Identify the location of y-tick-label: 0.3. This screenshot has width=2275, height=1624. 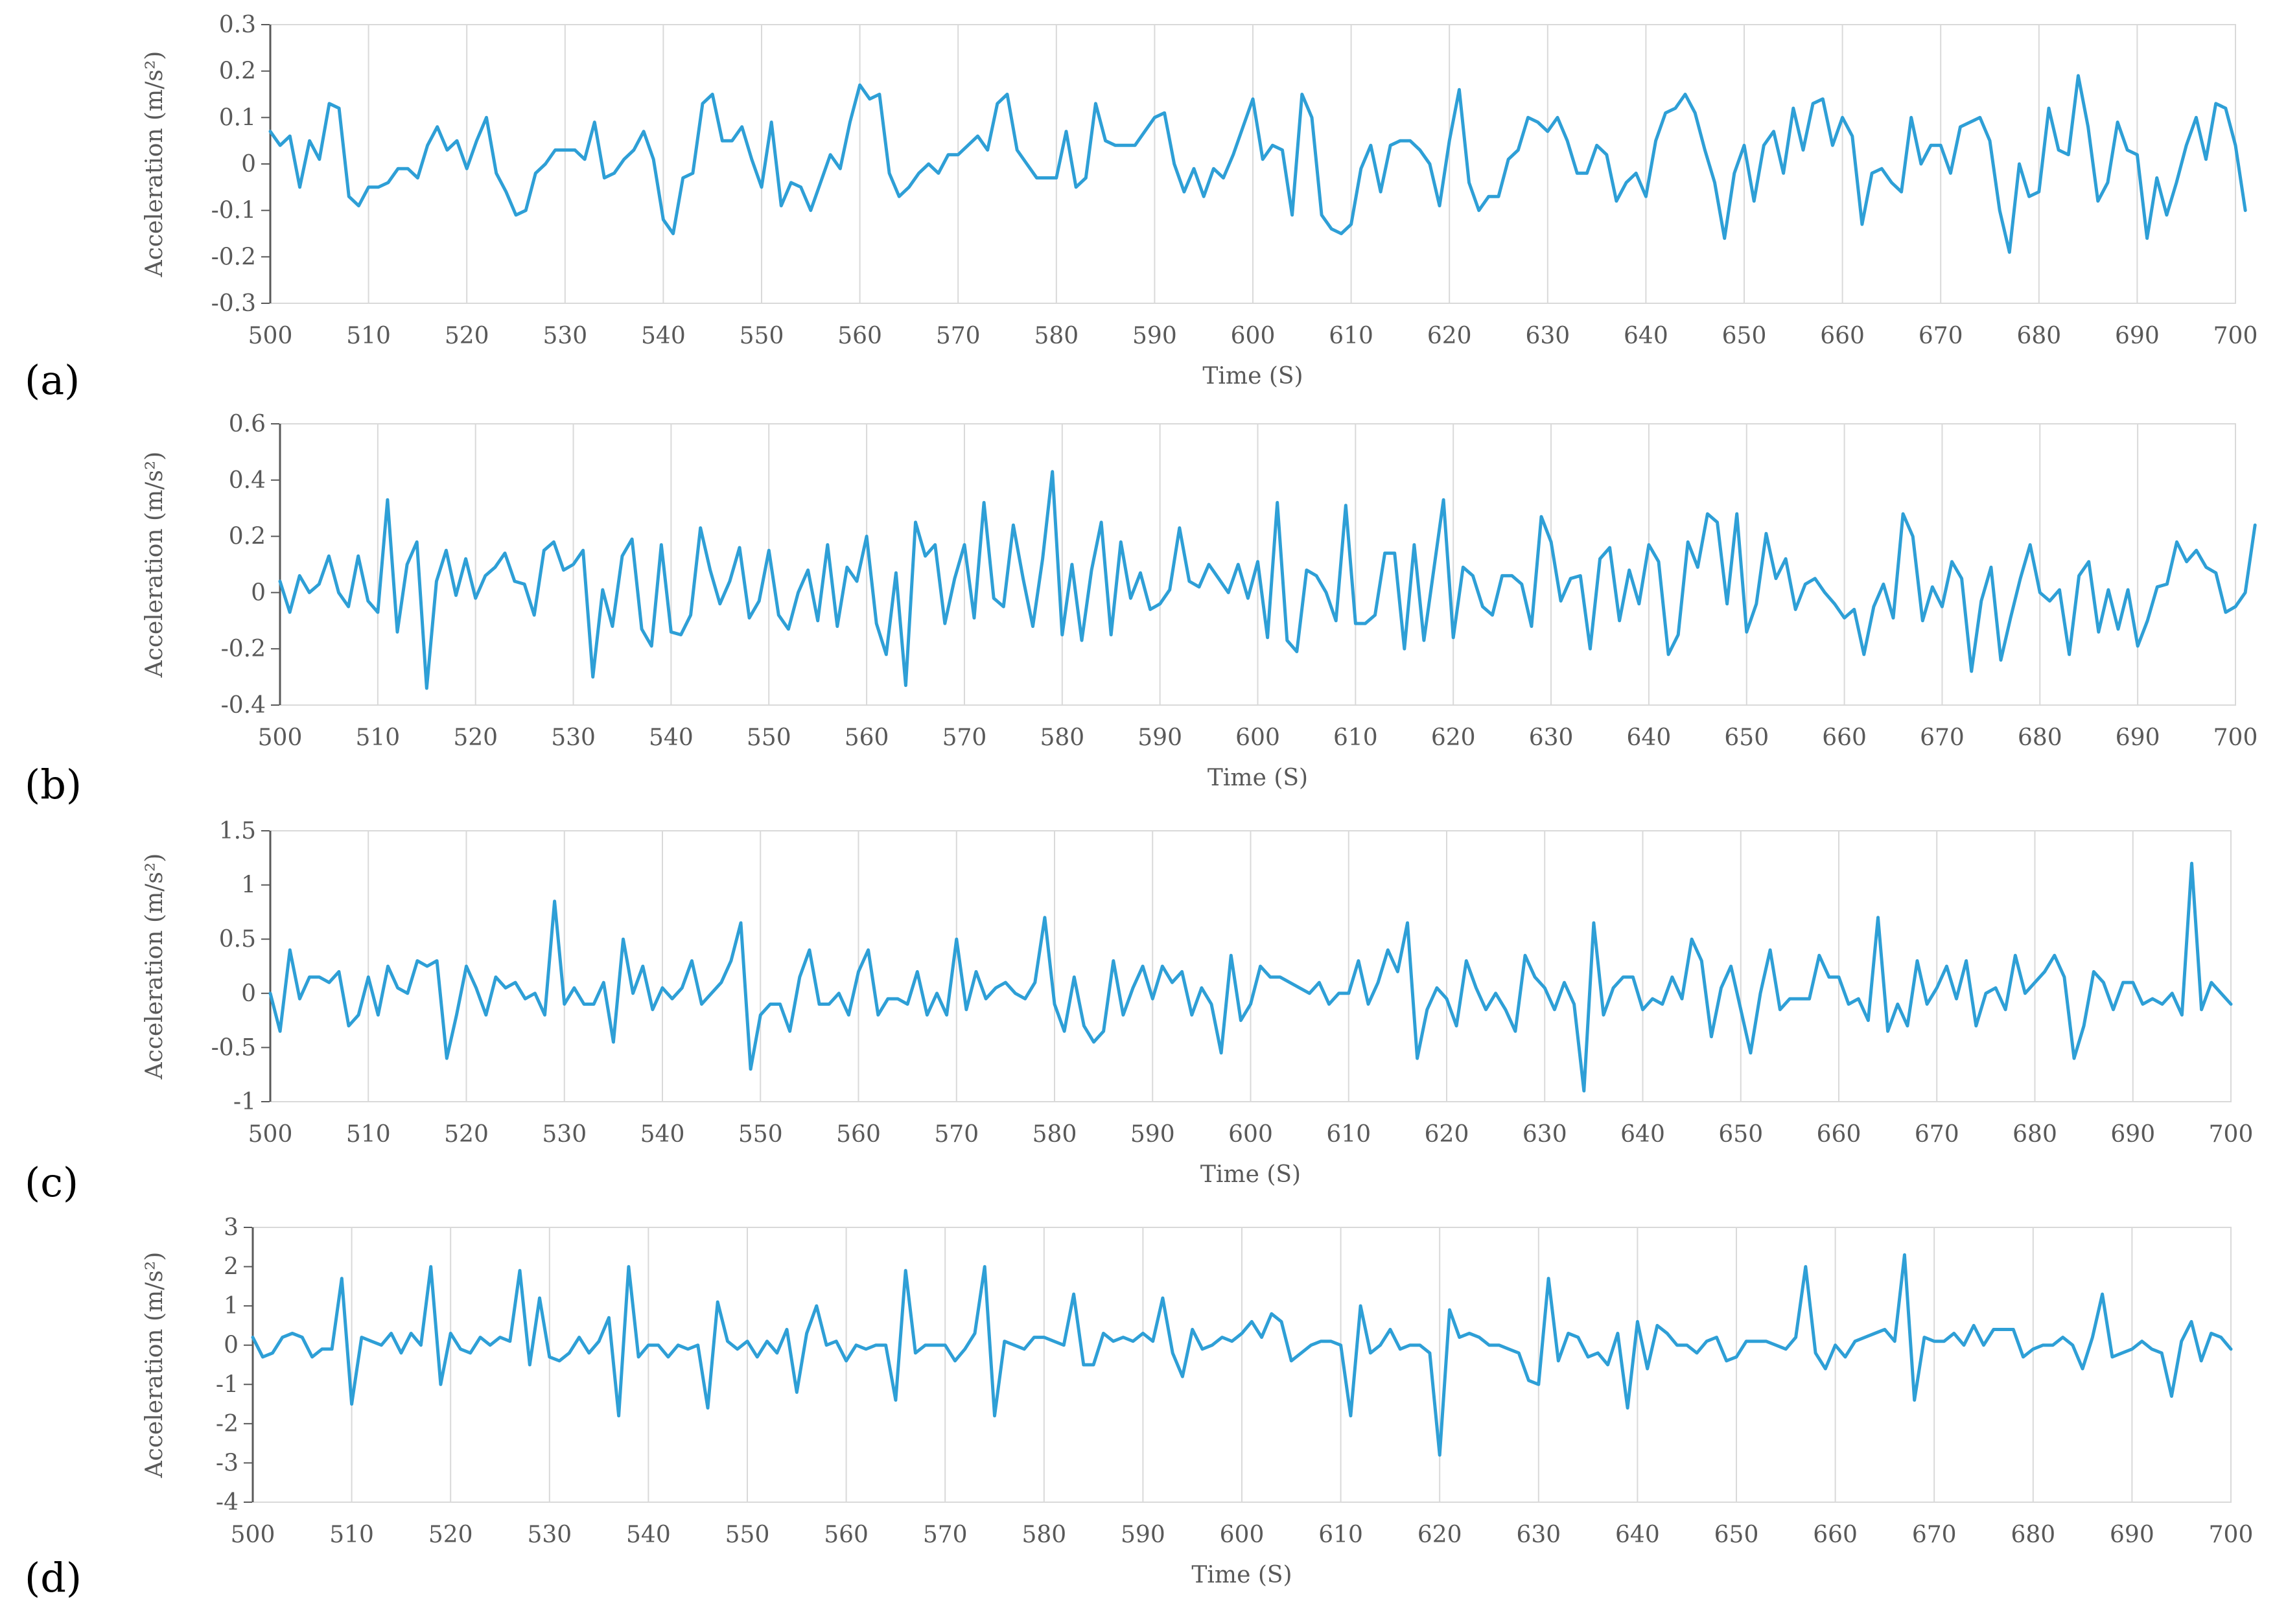
(237, 25).